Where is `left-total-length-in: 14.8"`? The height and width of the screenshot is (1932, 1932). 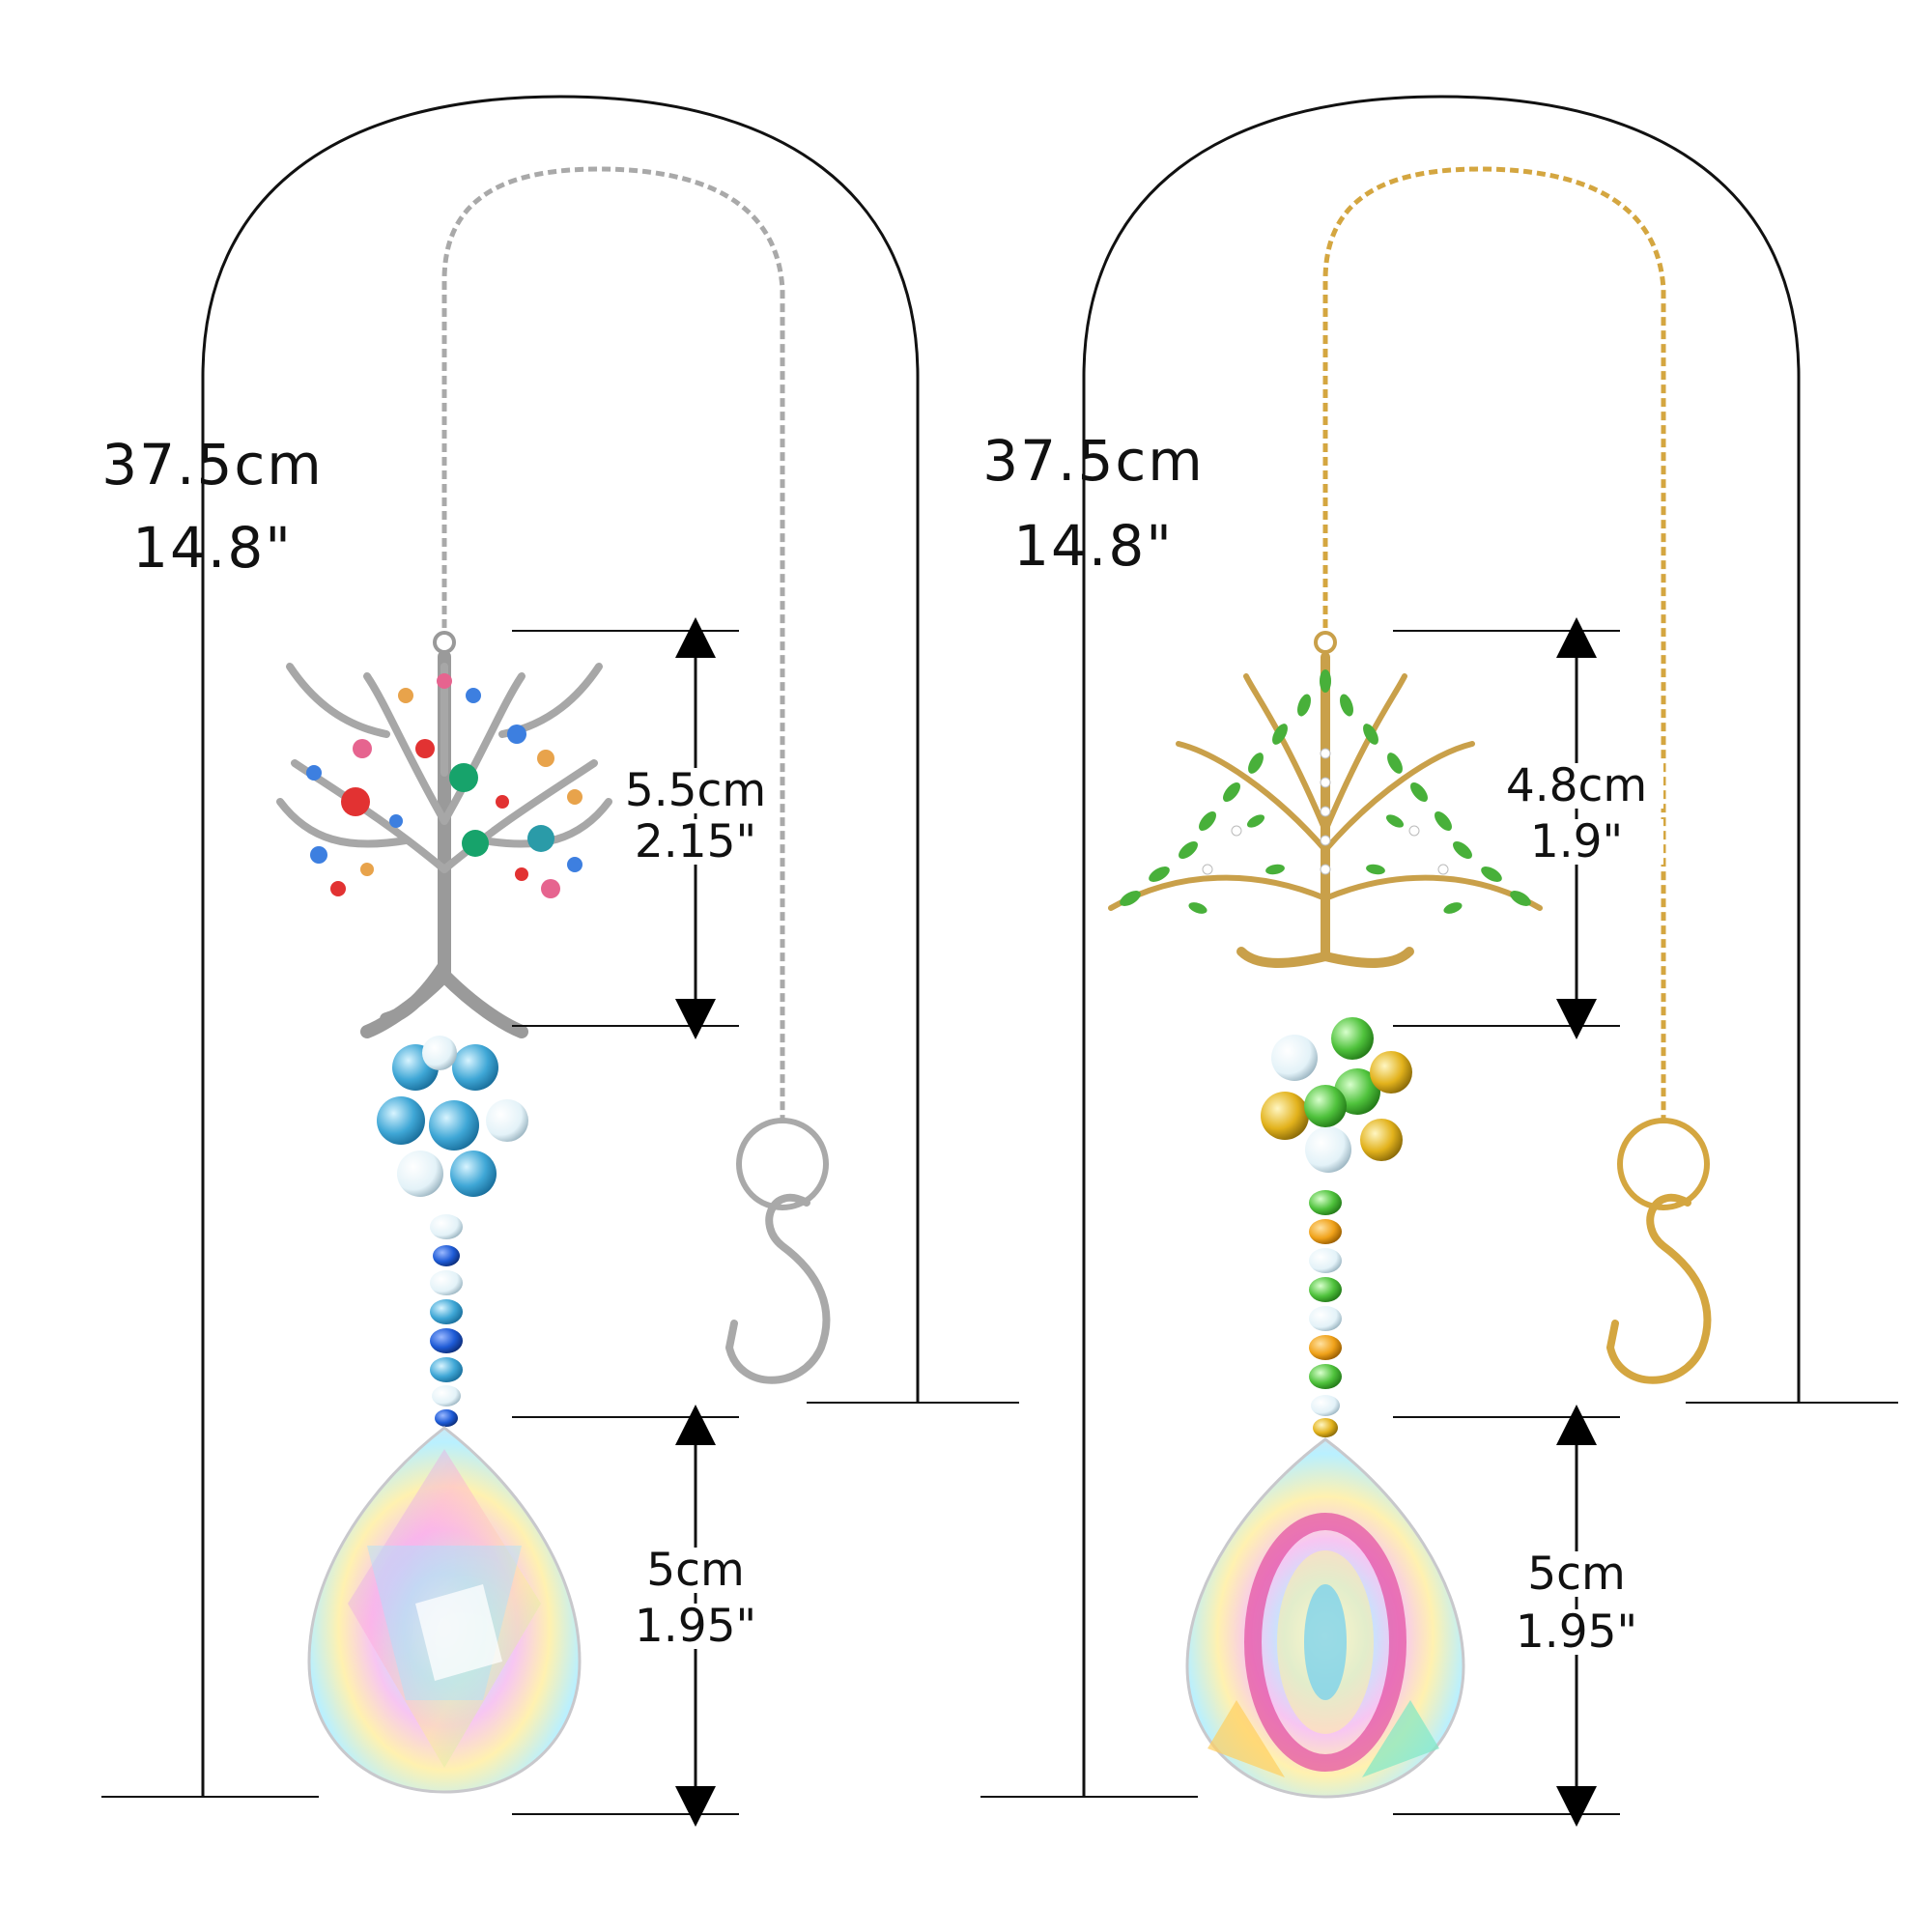 left-total-length-in: 14.8" is located at coordinates (212, 548).